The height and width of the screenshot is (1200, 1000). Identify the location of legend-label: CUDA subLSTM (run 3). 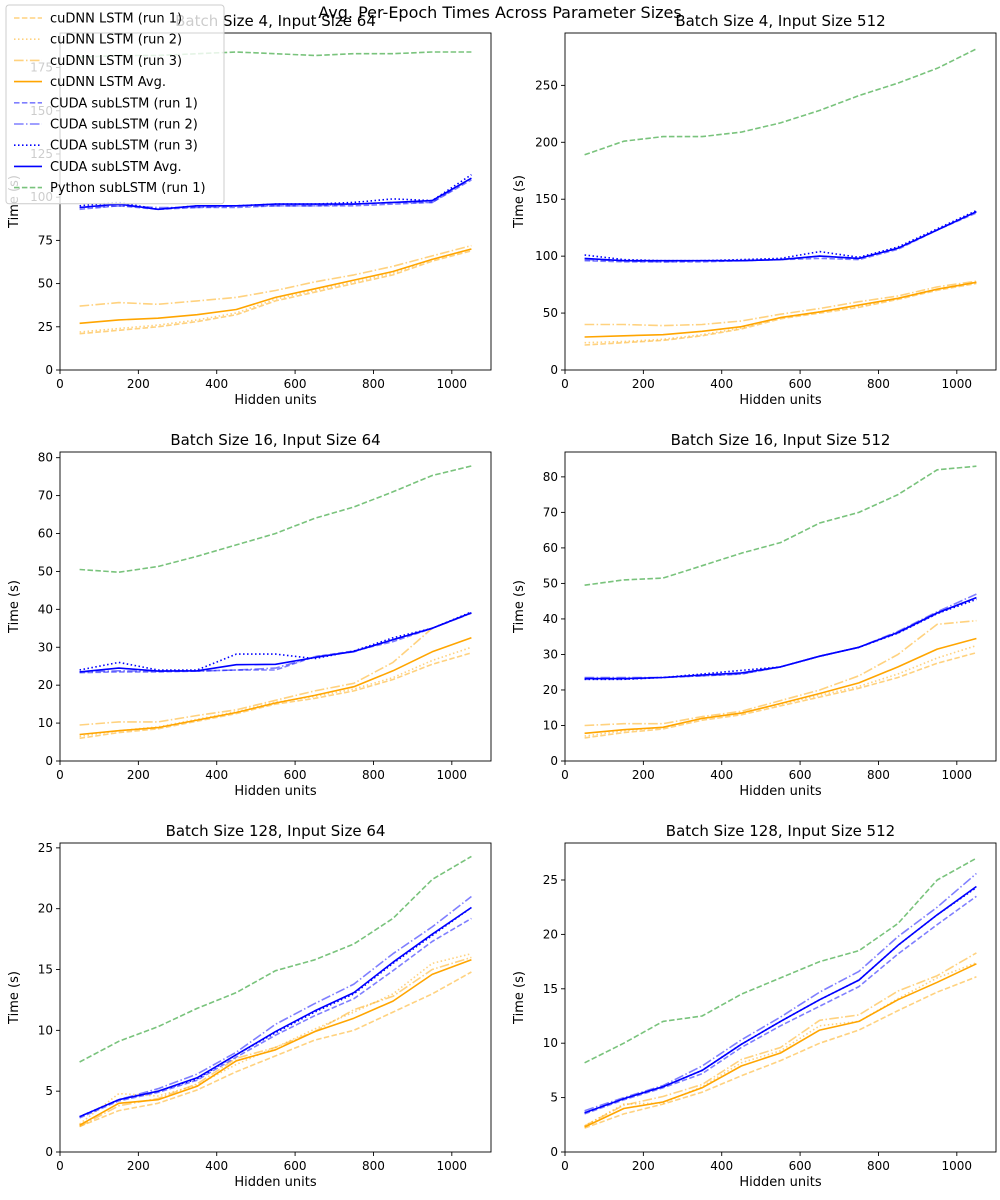
(124, 146).